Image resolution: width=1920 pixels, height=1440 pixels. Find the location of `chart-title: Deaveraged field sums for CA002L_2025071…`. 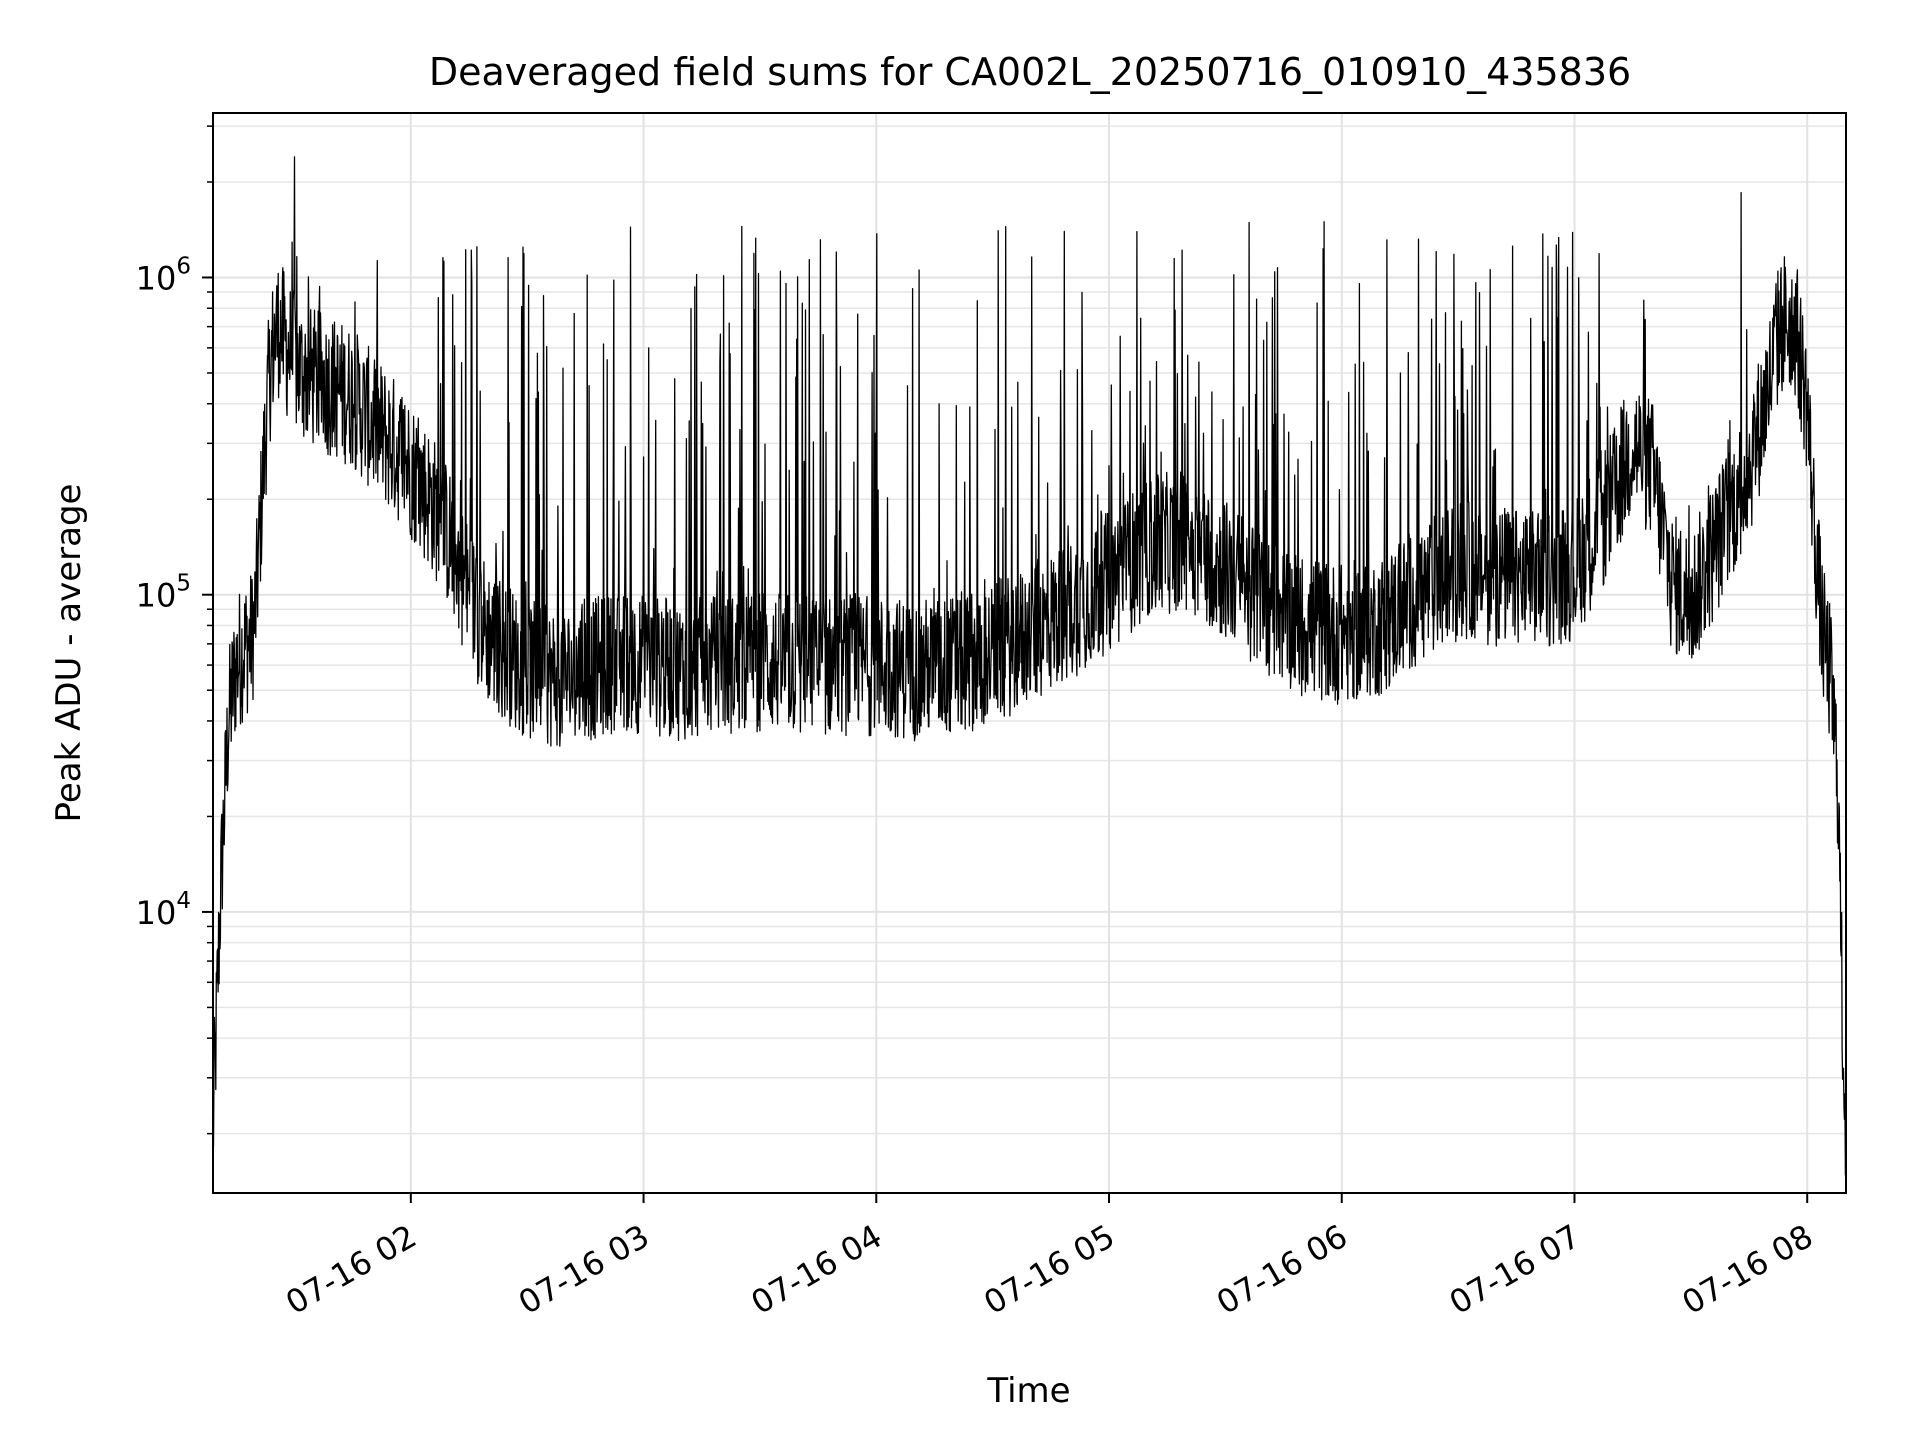

chart-title: Deaveraged field sums for CA002L_2025071… is located at coordinates (1030, 72).